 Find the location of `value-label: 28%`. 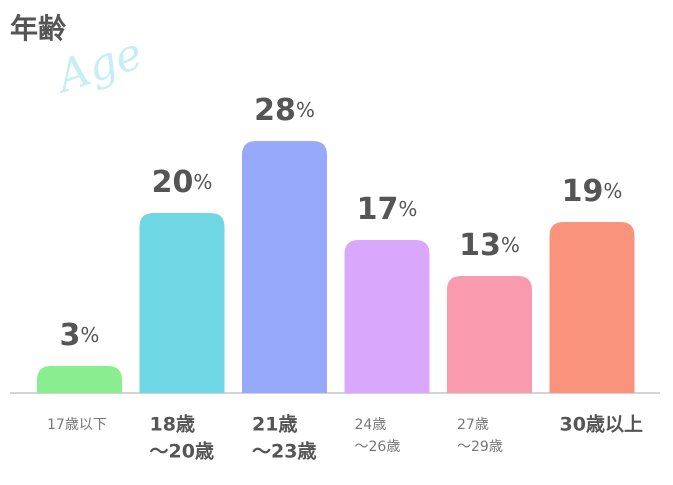

value-label: 28% is located at coordinates (284, 110).